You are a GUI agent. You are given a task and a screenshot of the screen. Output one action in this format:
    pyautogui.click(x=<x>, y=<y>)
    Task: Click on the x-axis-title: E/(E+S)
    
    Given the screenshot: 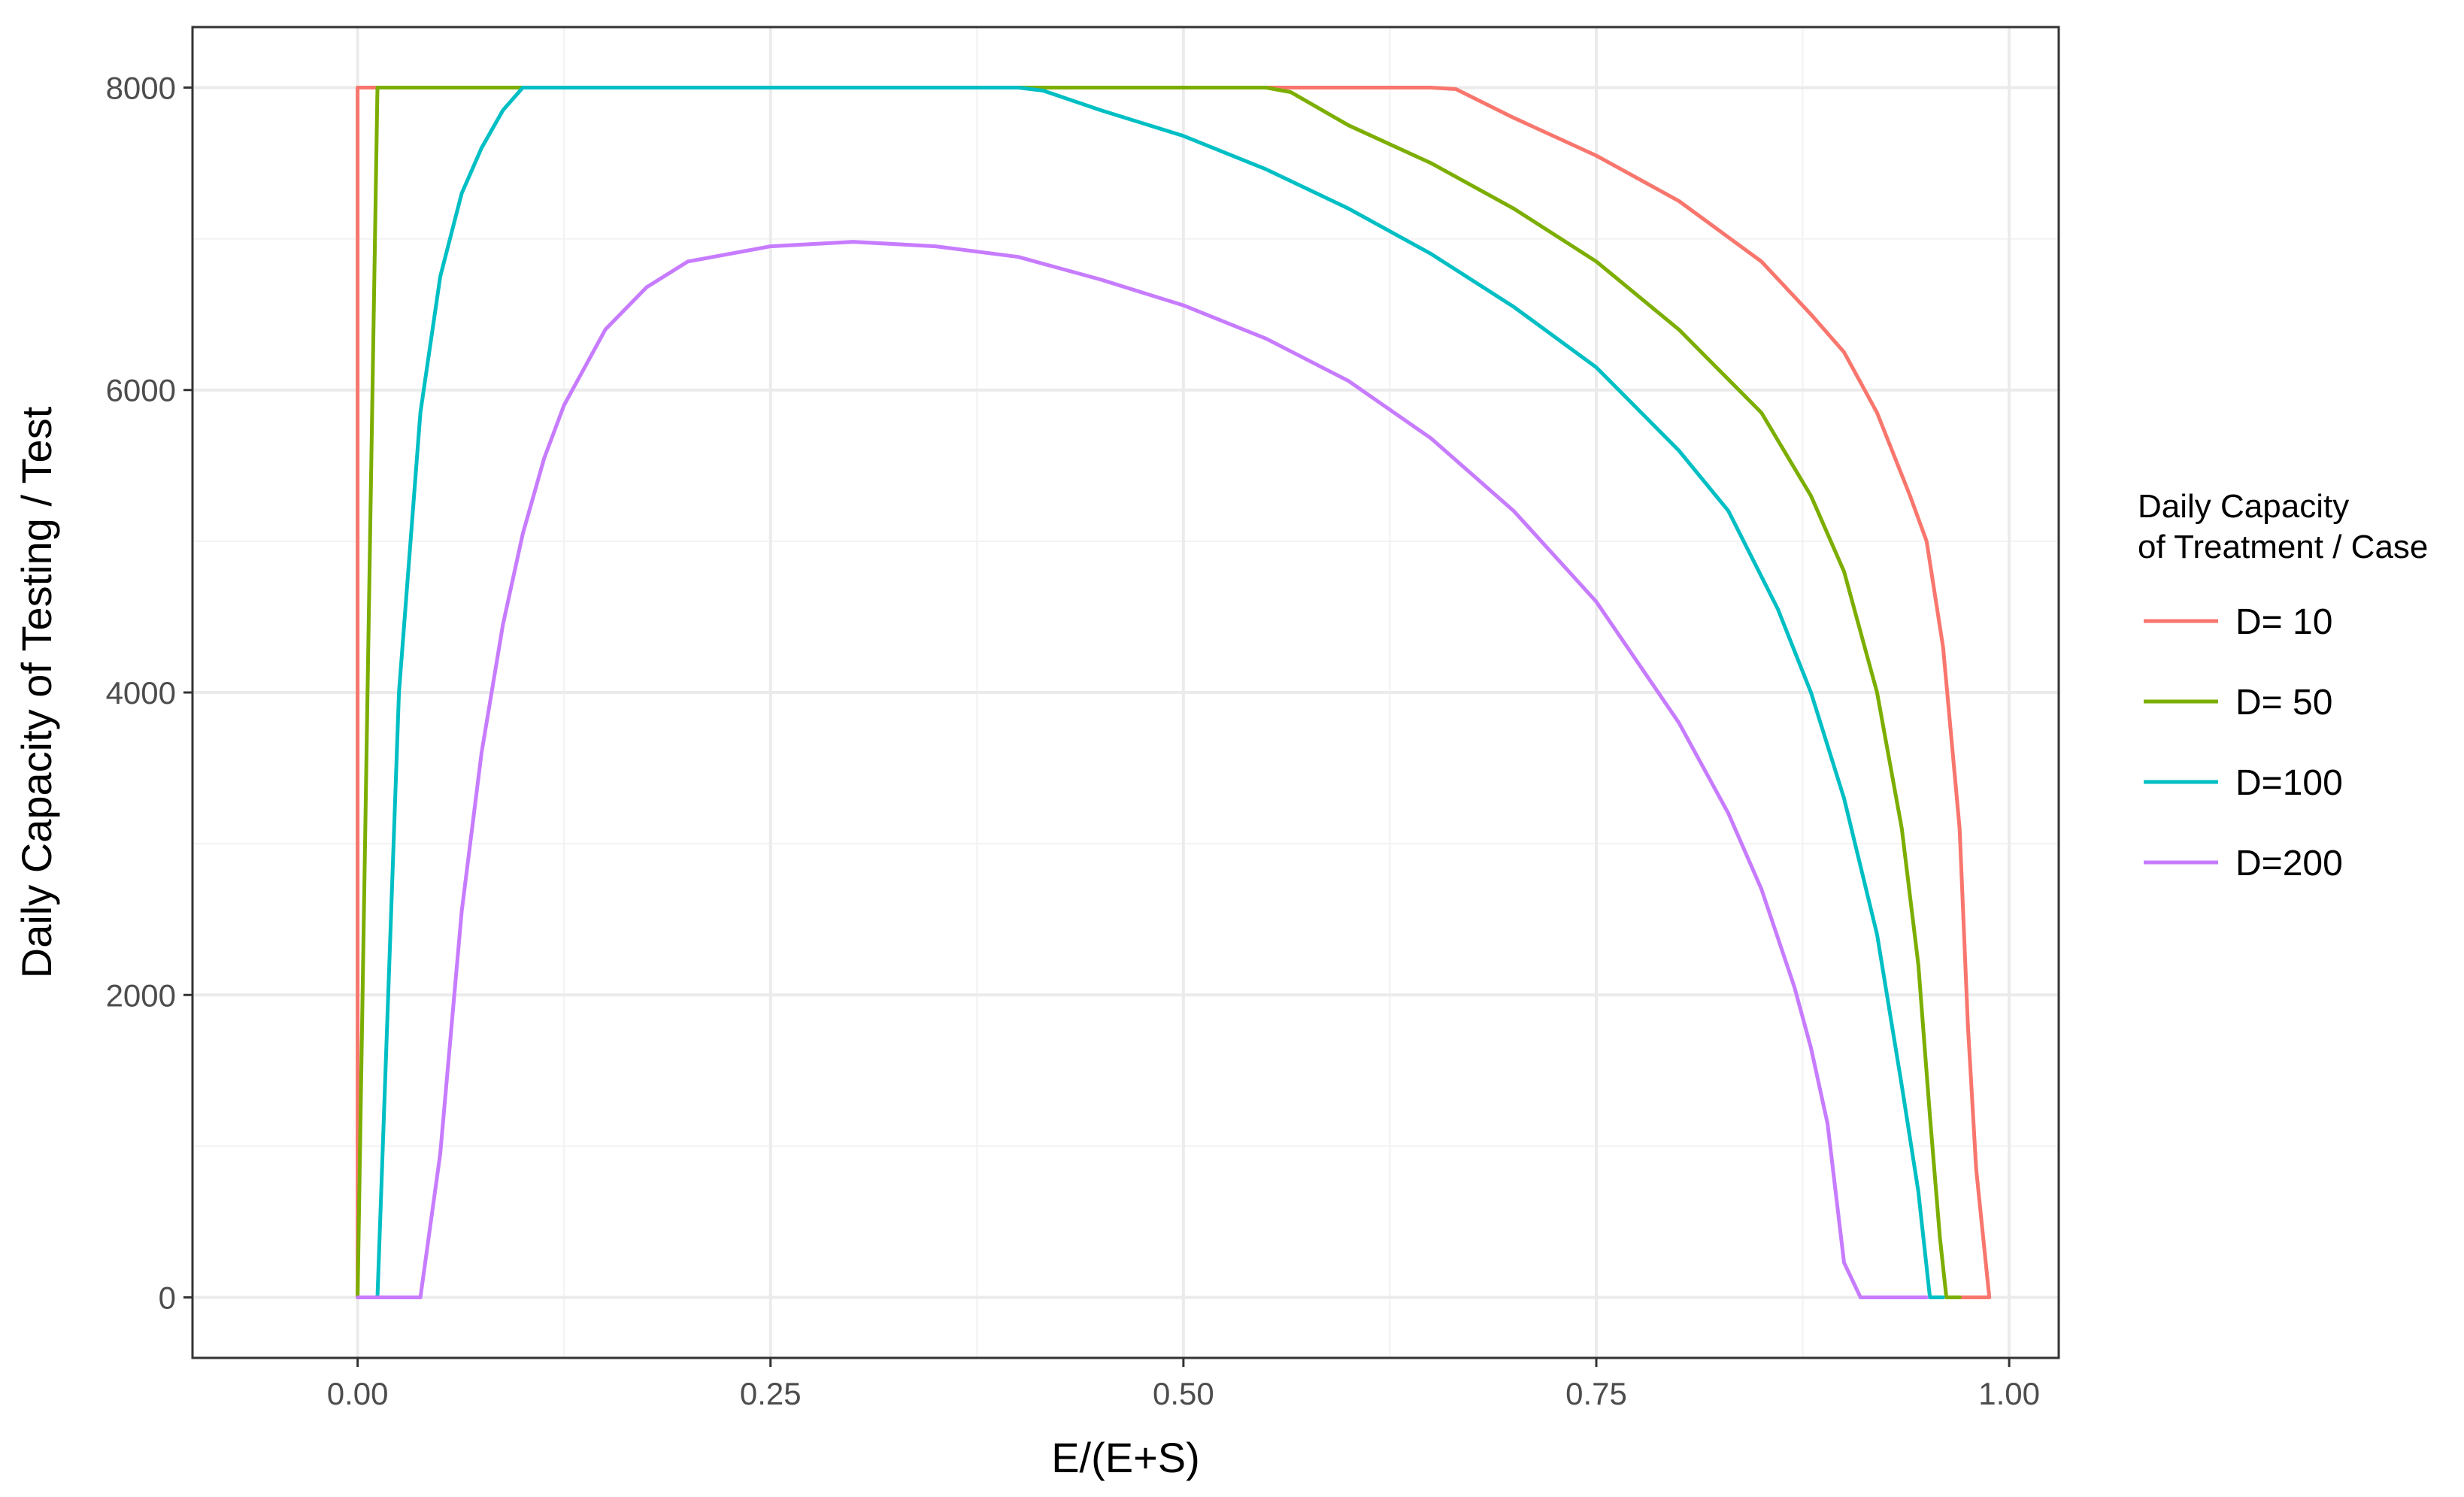 What is the action you would take?
    pyautogui.click(x=1125, y=1457)
    